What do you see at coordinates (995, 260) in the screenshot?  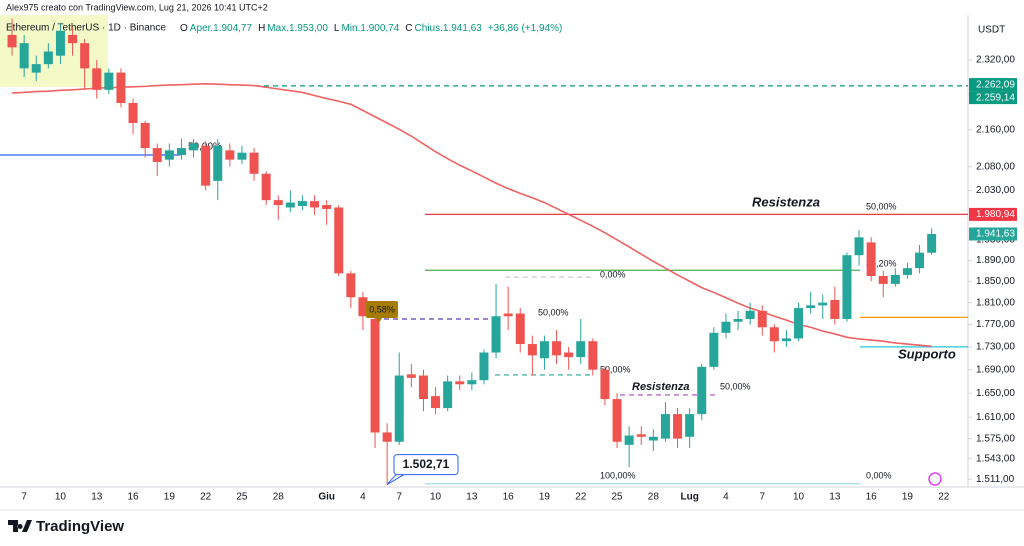 I see `y-tick-label: 1.890,00` at bounding box center [995, 260].